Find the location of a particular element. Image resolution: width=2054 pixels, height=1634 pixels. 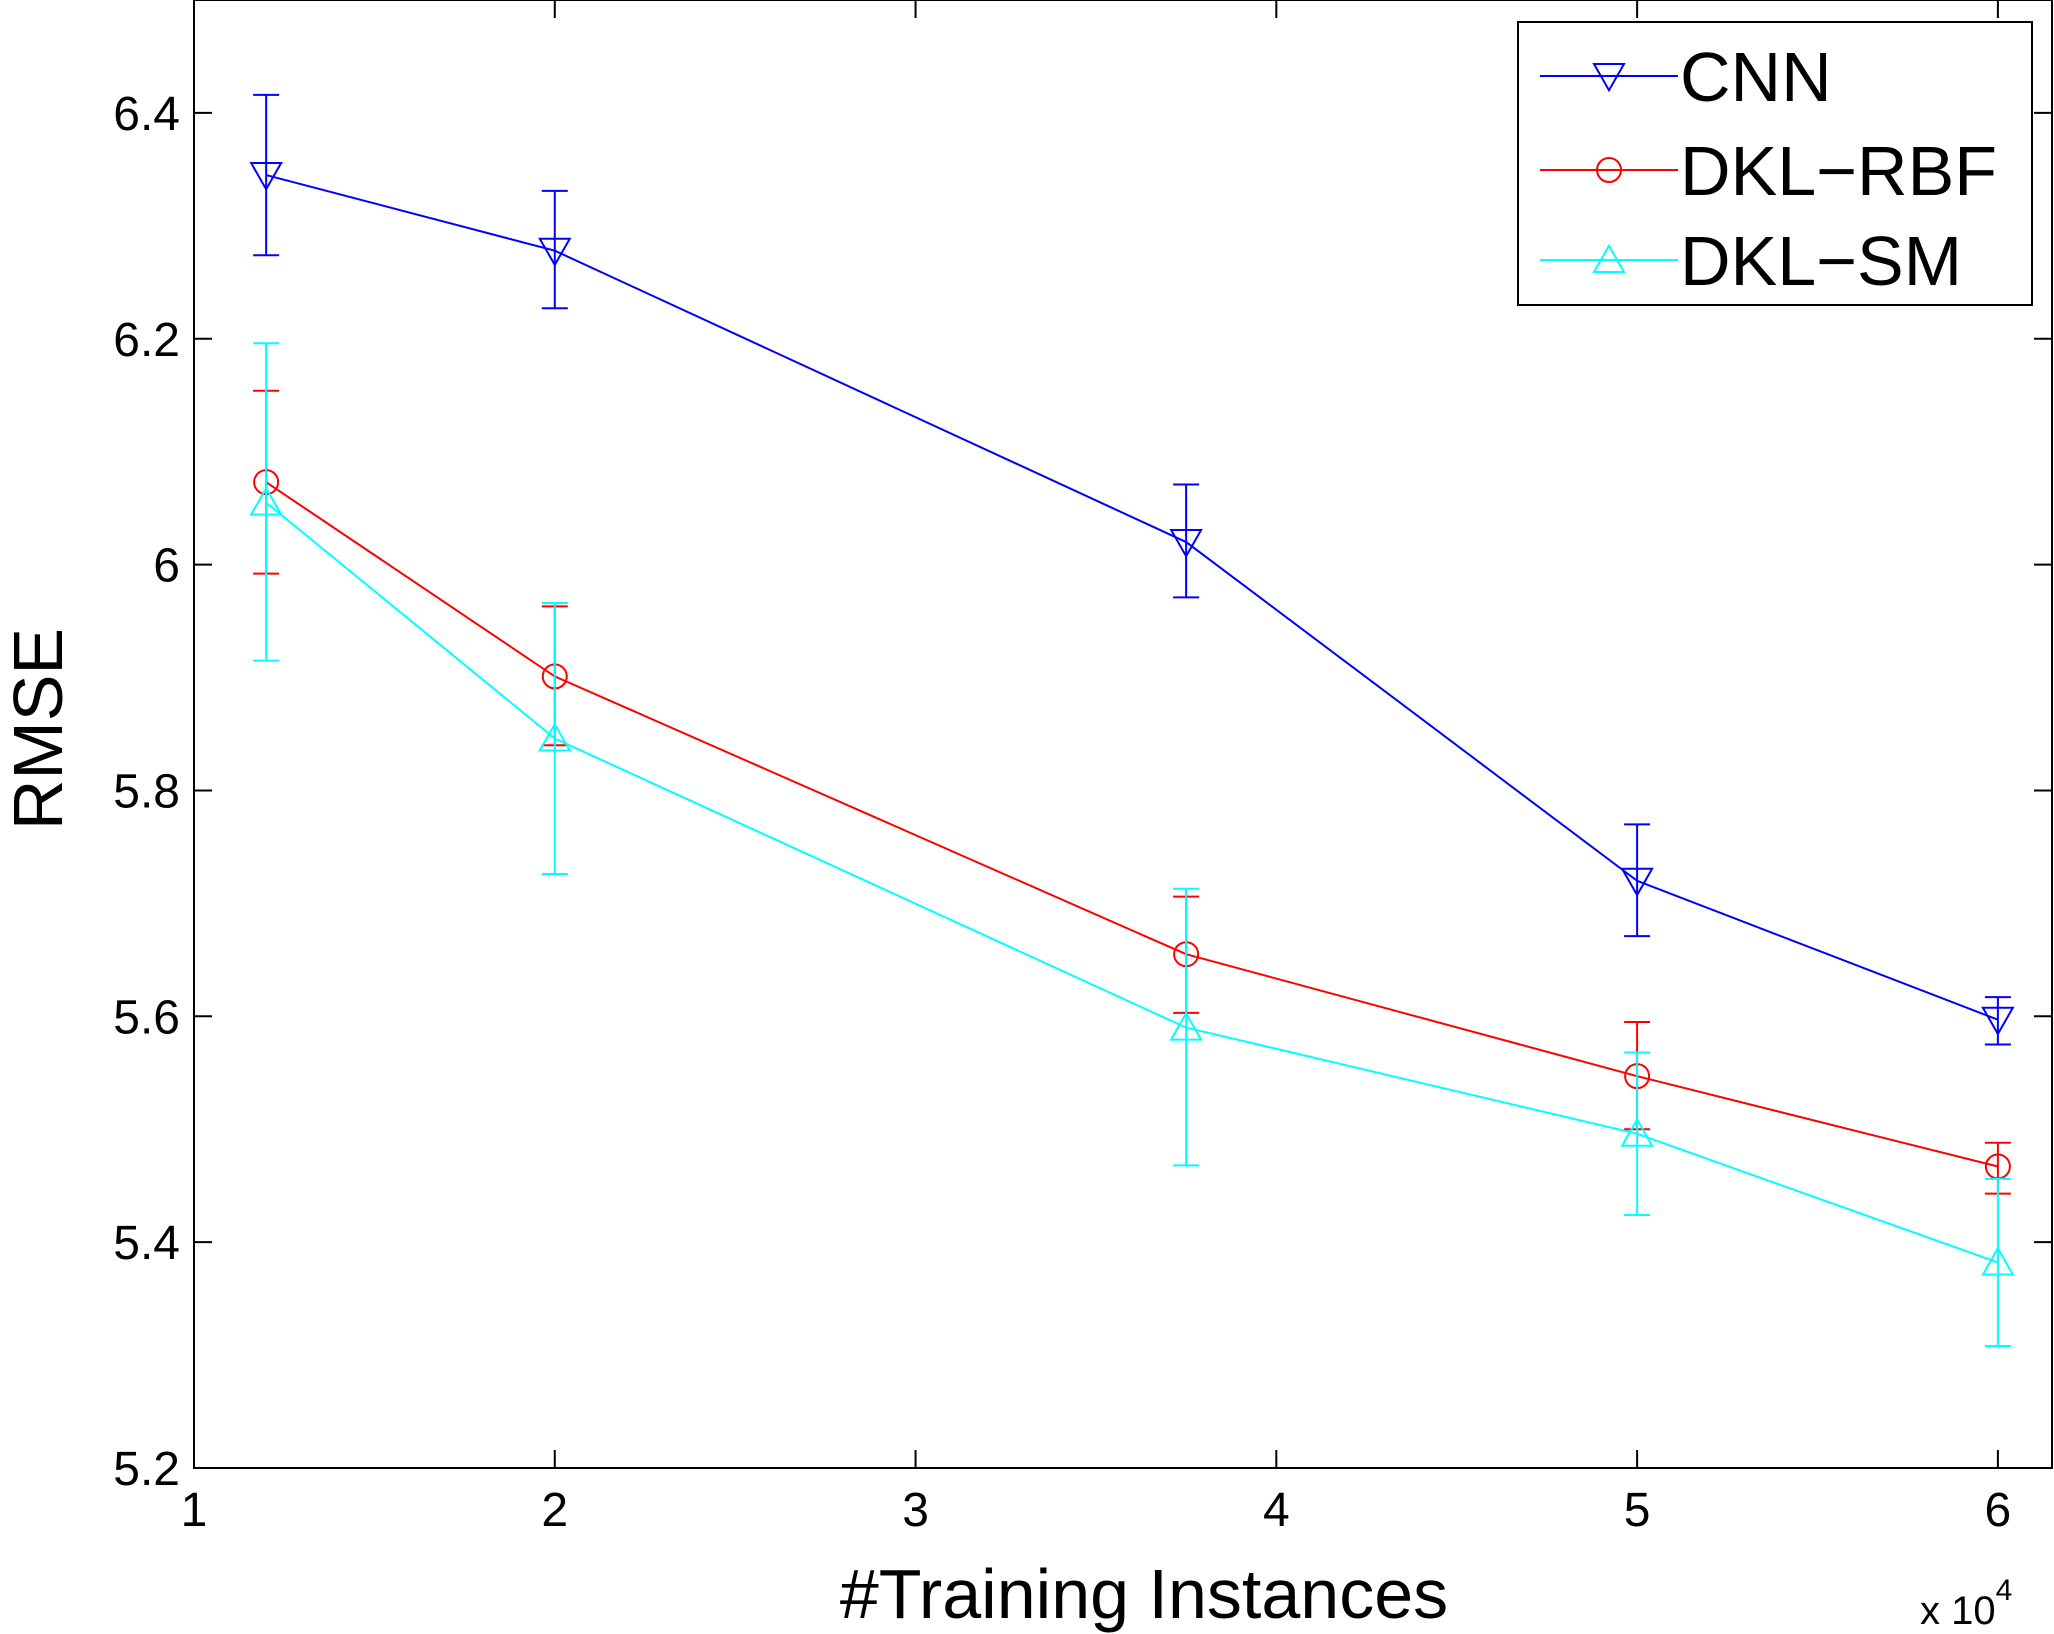

legend-box is located at coordinates (1775, 163).